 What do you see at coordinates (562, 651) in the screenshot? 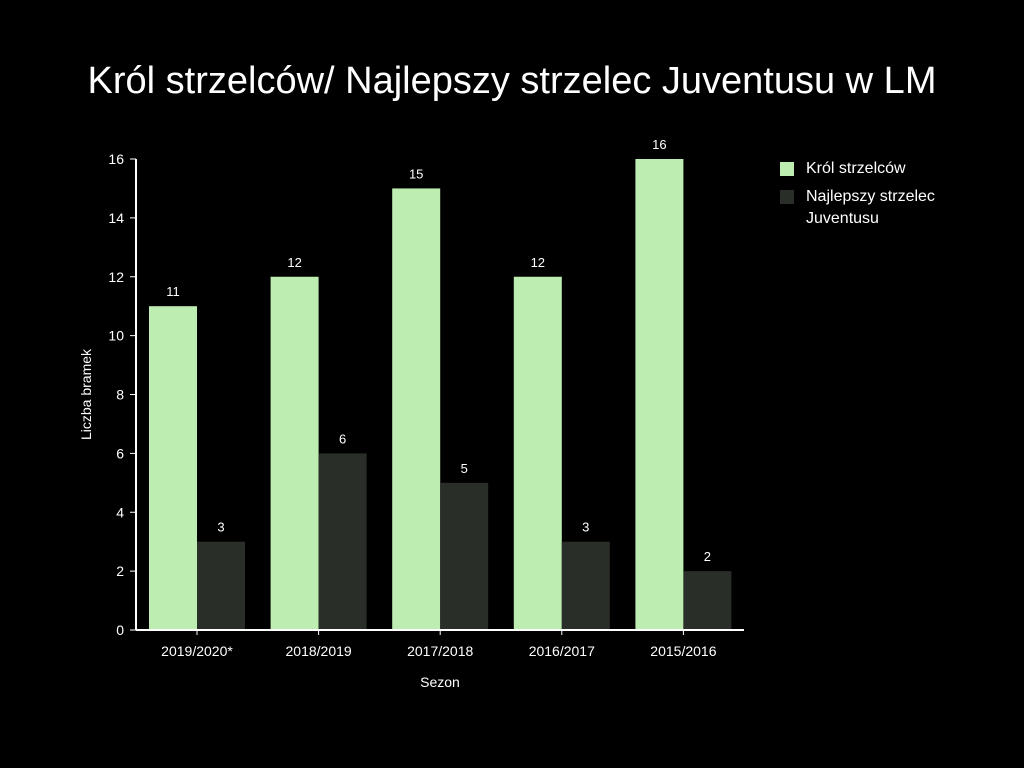
I see `x-tick-label: 2016/2017` at bounding box center [562, 651].